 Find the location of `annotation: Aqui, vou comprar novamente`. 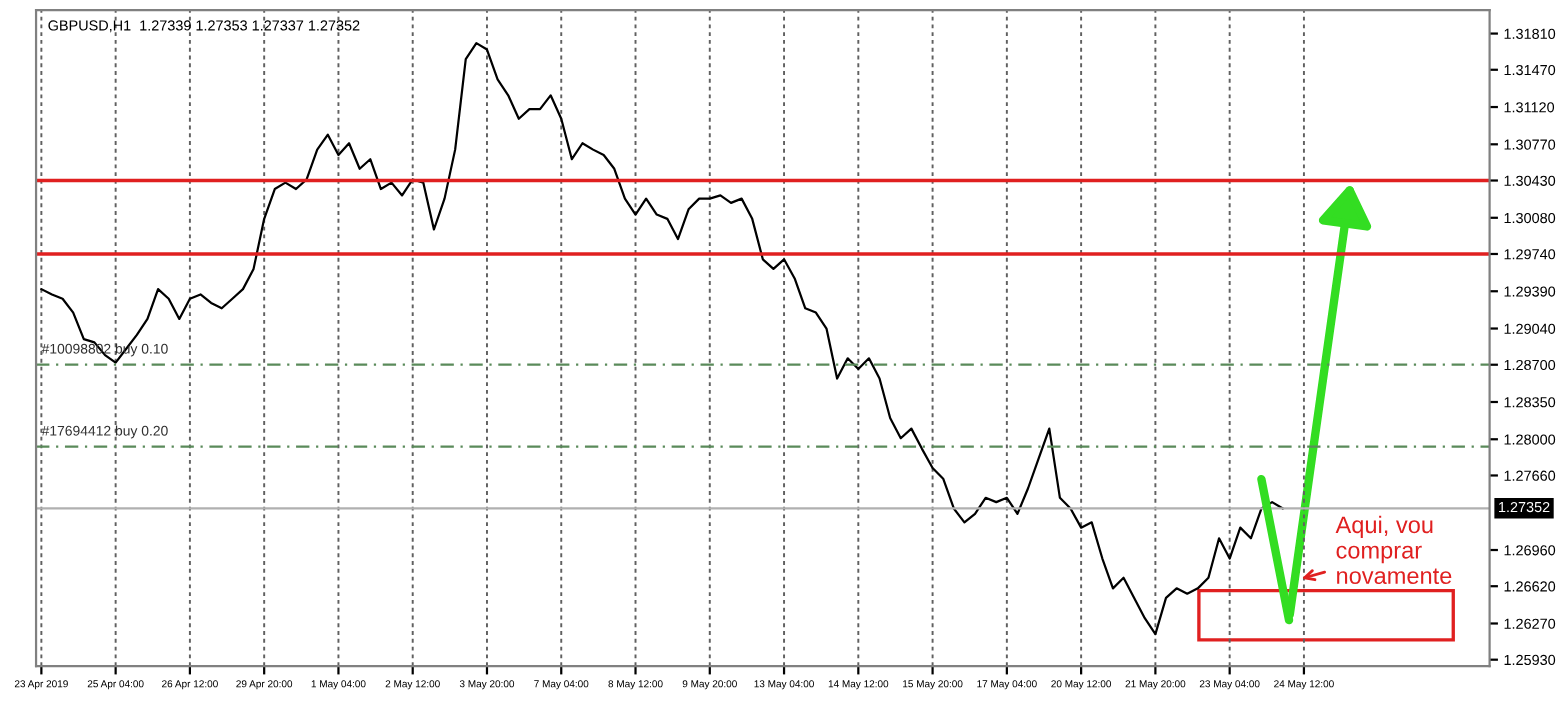

annotation: Aqui, vou comprar novamente is located at coordinates (1393, 550).